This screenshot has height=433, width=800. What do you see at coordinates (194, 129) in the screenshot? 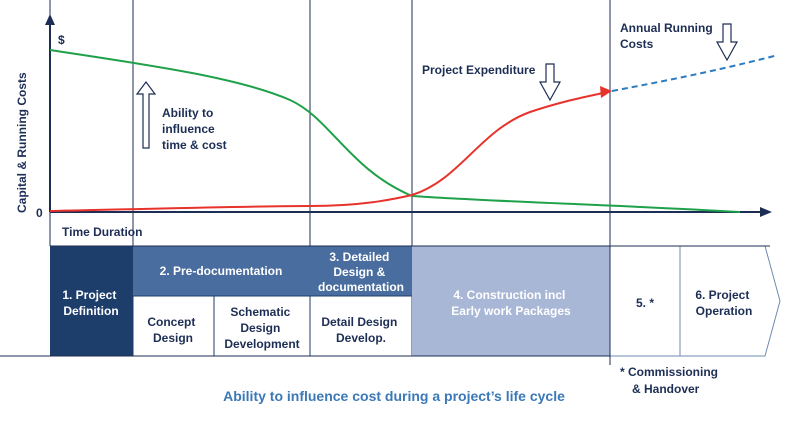
I see `influence-note: Ability to influence time & cost` at bounding box center [194, 129].